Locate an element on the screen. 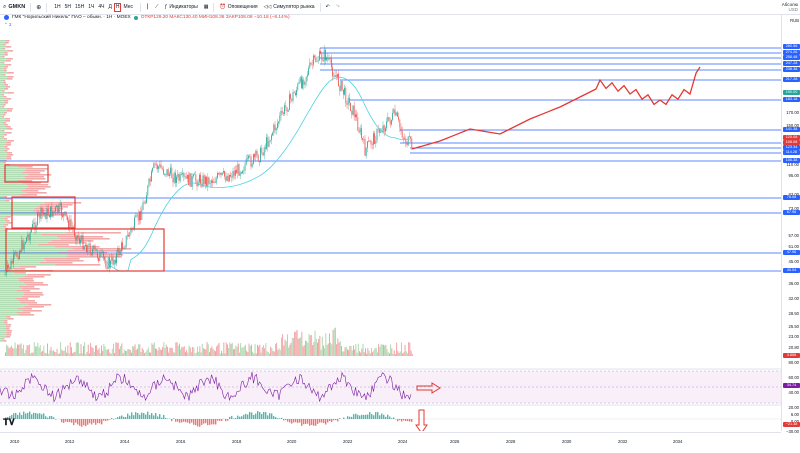  tradingview-logo: 𝐓𝐕 is located at coordinates (9, 422).